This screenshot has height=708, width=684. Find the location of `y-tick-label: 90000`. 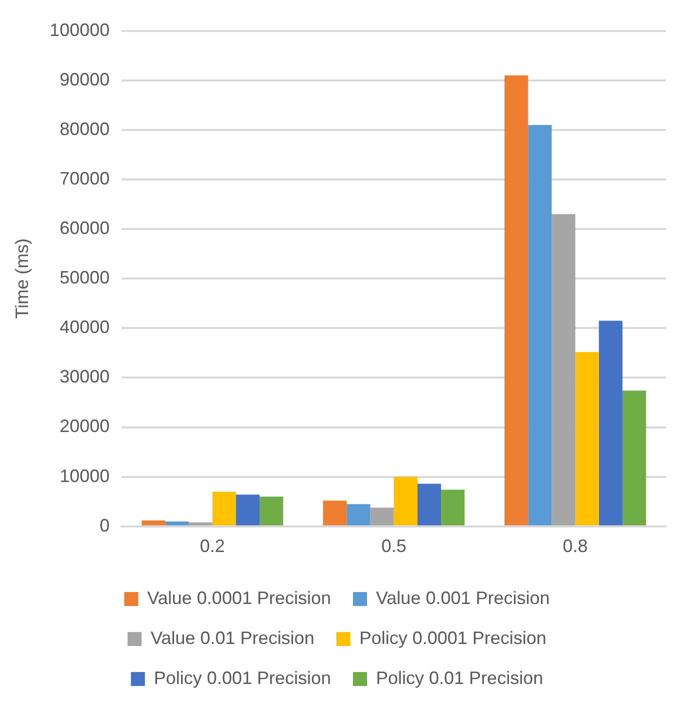

y-tick-label: 90000 is located at coordinates (85, 79).